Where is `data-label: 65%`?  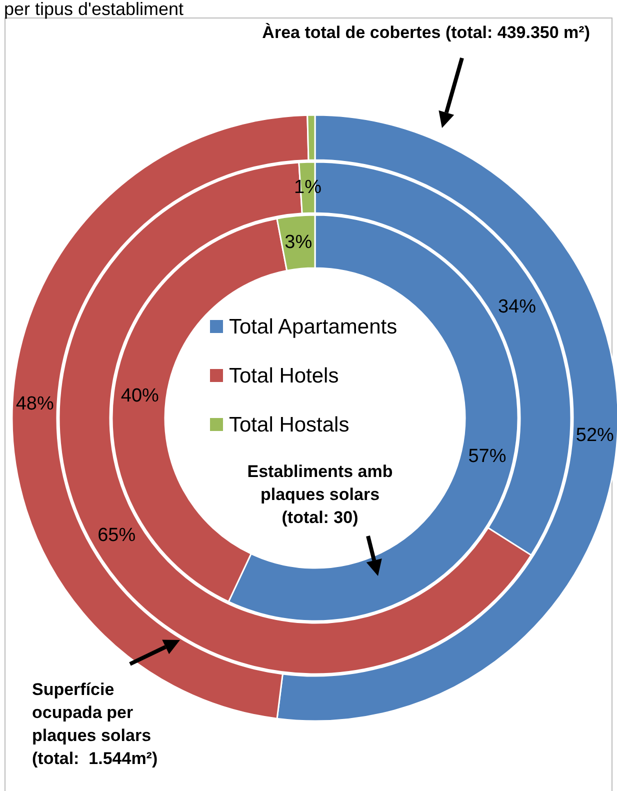
data-label: 65% is located at coordinates (117, 535).